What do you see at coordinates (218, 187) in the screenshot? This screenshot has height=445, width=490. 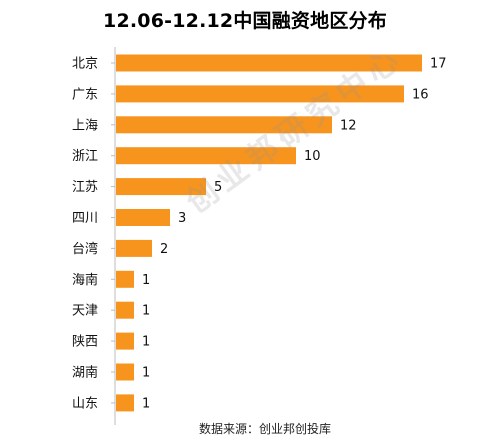 I see `bar-value-label: 5` at bounding box center [218, 187].